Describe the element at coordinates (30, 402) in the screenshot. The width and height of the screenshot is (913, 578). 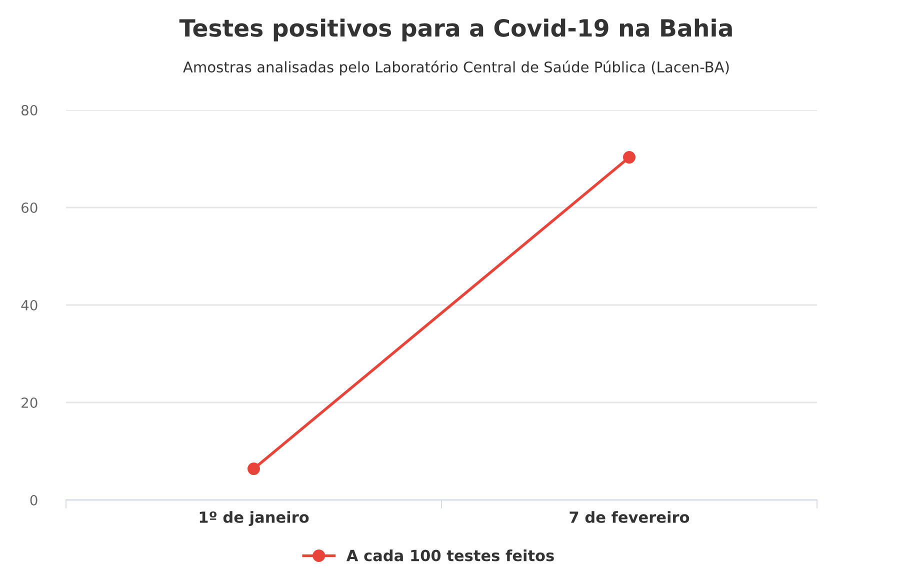
I see `y-tick-label: 20` at that location.